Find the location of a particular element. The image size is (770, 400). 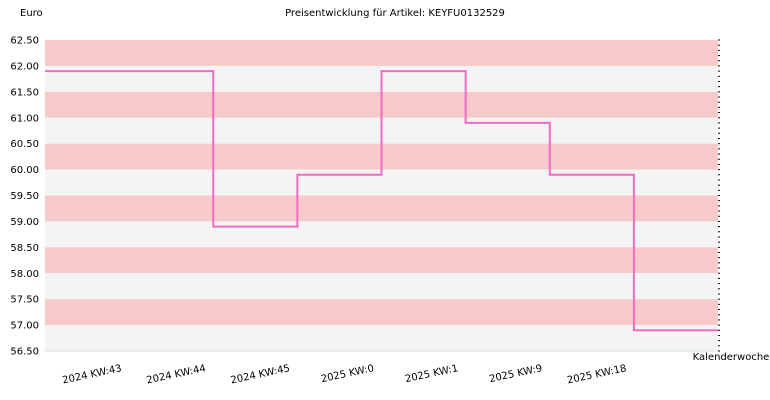

x-tick-label: 2024 KW:45 is located at coordinates (260, 374).